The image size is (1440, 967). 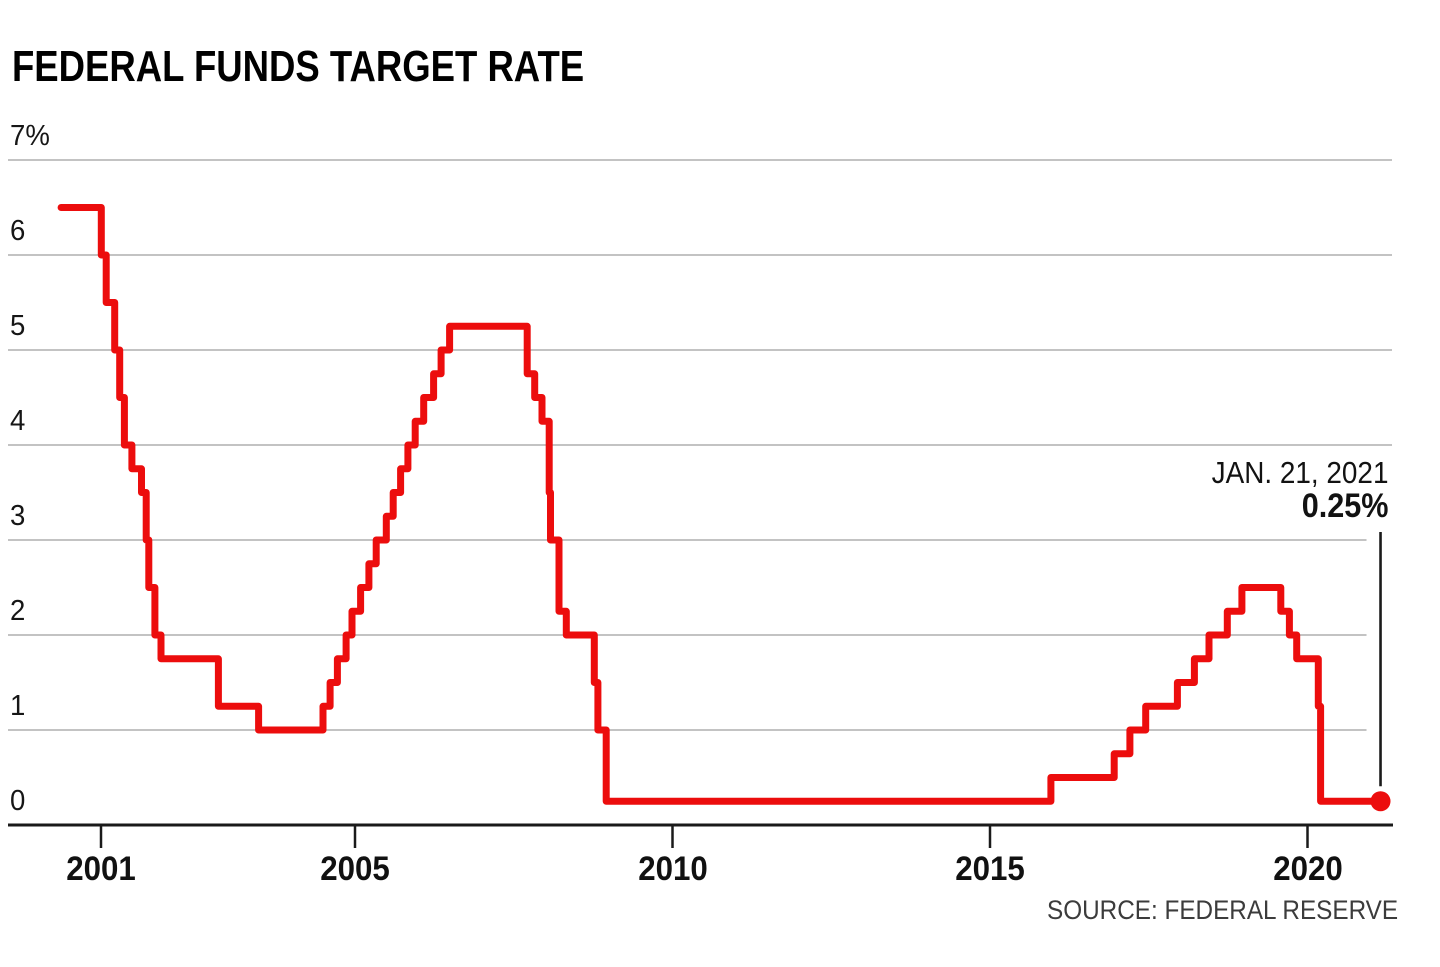 What do you see at coordinates (672, 869) in the screenshot?
I see `x-tick-label-2010: 2010` at bounding box center [672, 869].